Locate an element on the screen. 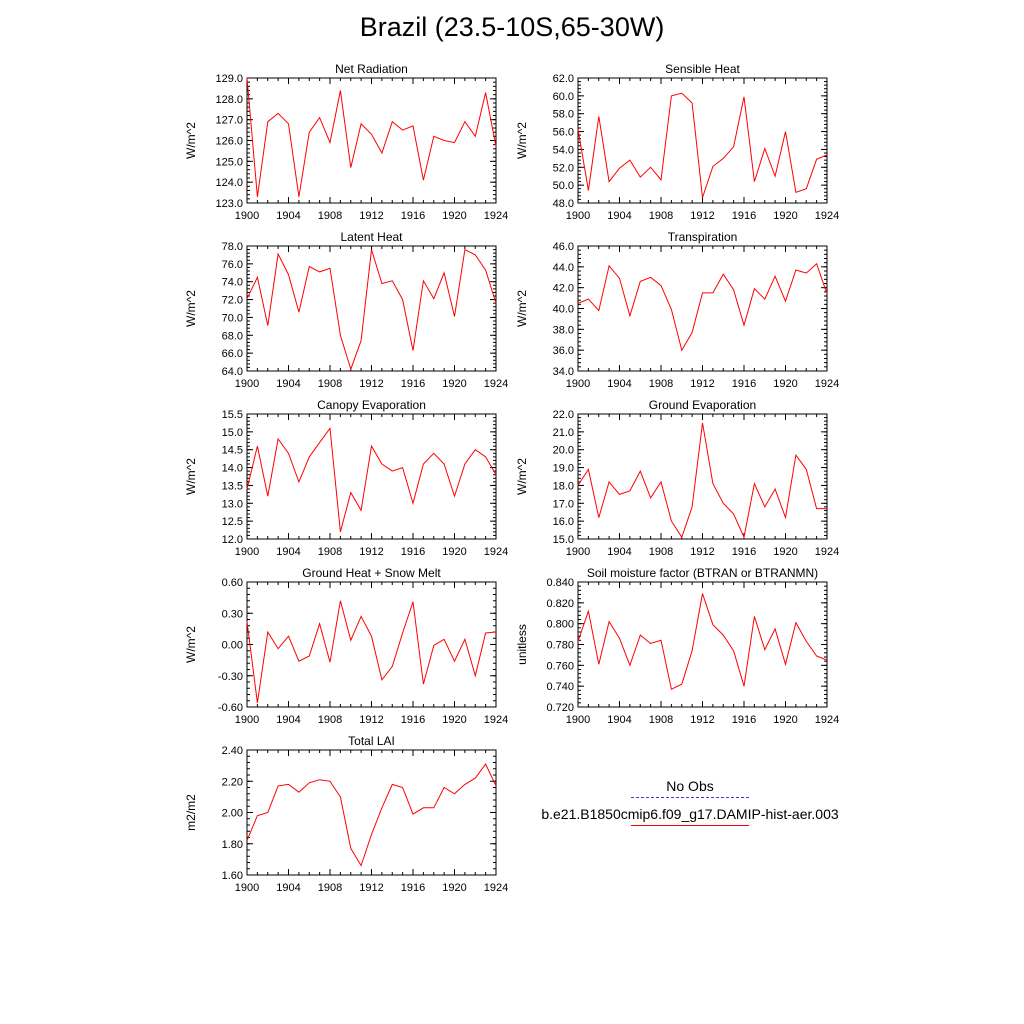 This screenshot has height=1024, width=1024. y-tick-label: 58.0 is located at coordinates (563, 115).